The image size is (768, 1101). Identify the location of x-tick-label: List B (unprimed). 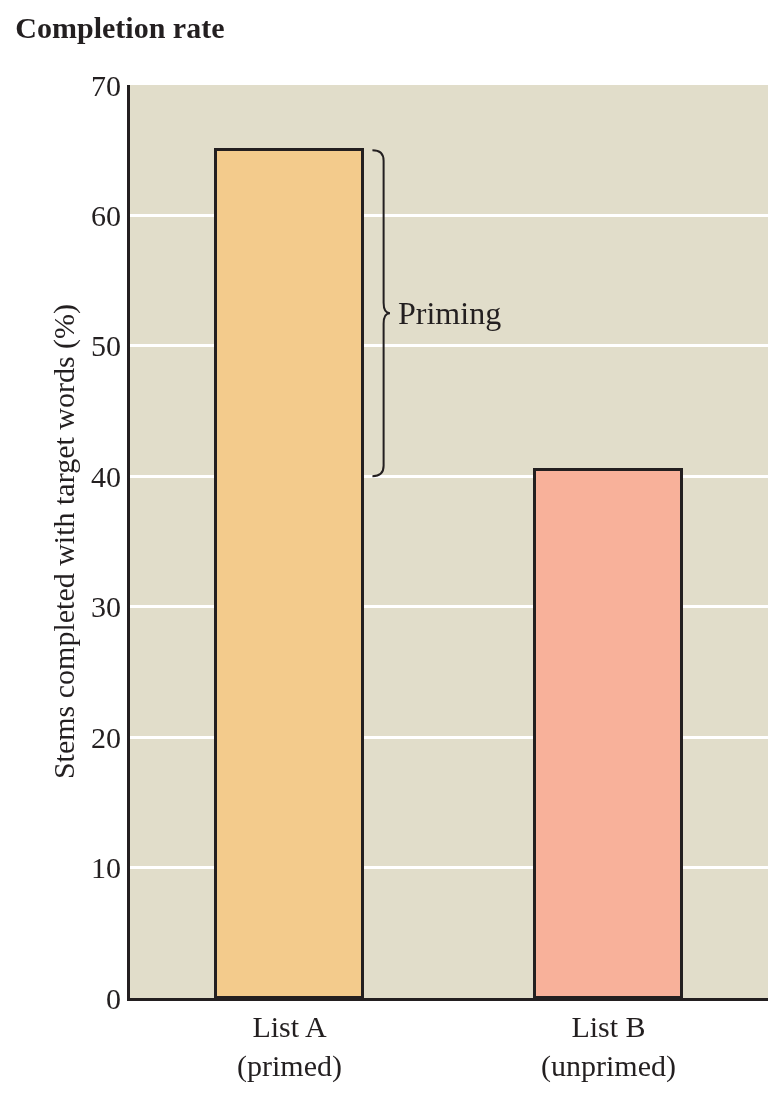
(608, 1046).